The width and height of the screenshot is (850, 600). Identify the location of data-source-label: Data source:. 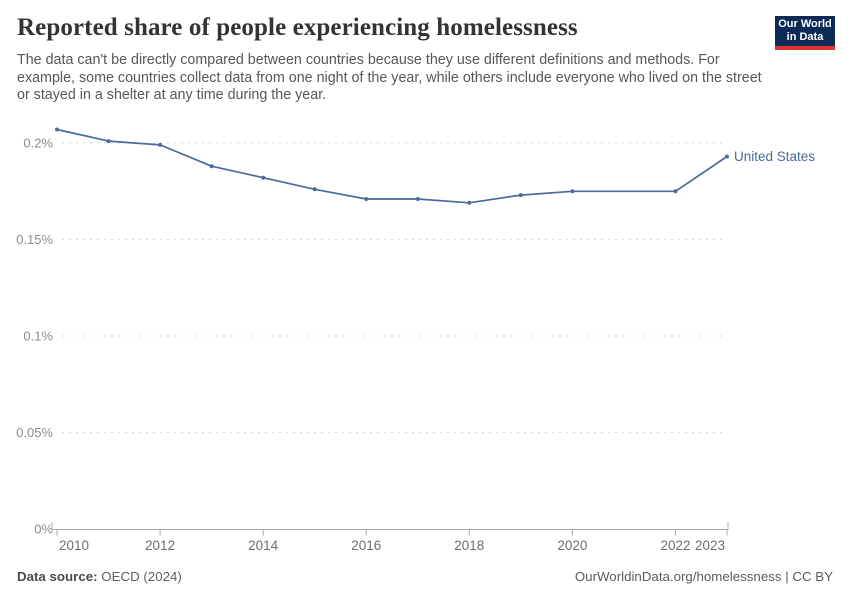
(57, 576).